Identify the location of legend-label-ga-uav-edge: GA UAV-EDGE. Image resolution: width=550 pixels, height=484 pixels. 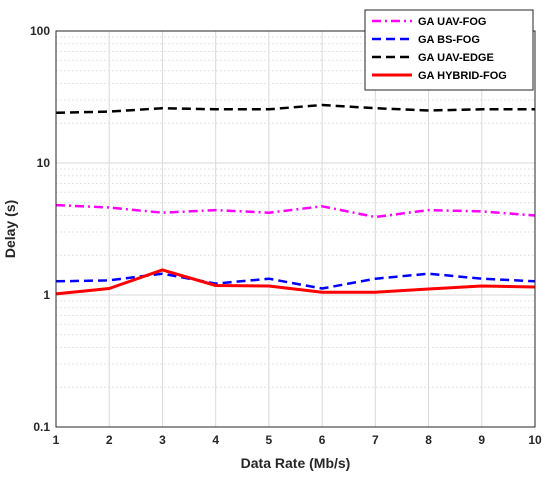
(456, 58).